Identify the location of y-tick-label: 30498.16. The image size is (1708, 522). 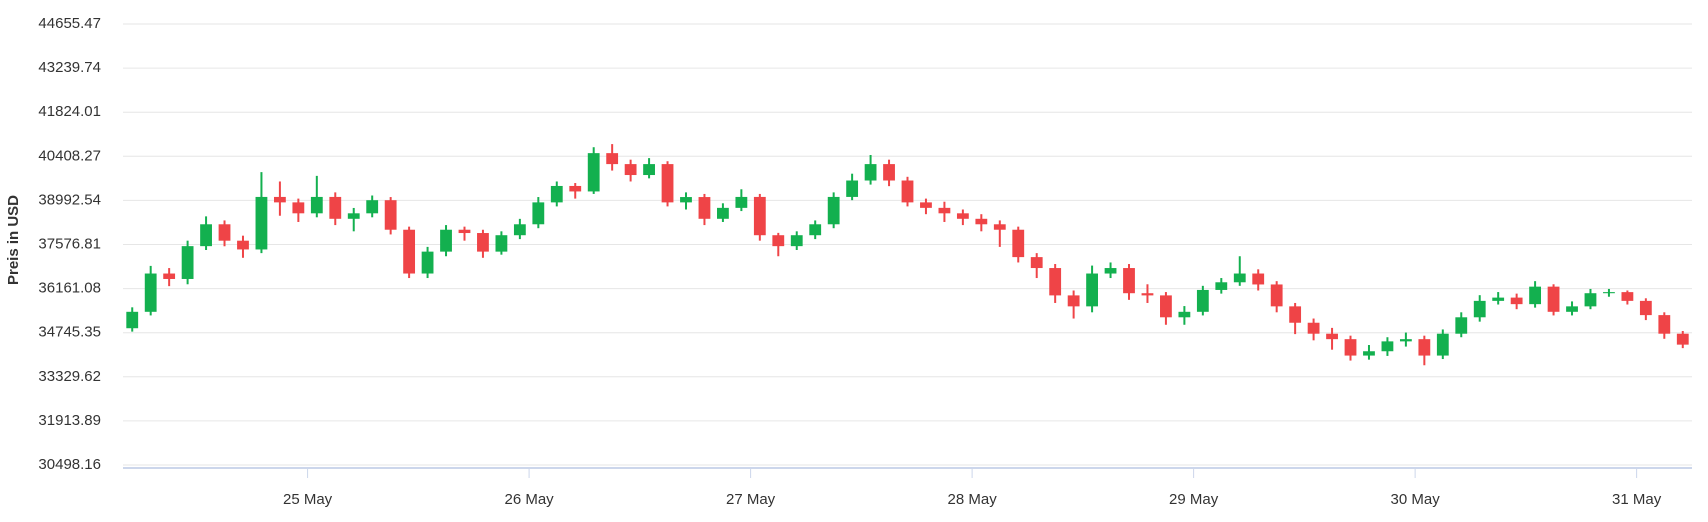
(69, 464).